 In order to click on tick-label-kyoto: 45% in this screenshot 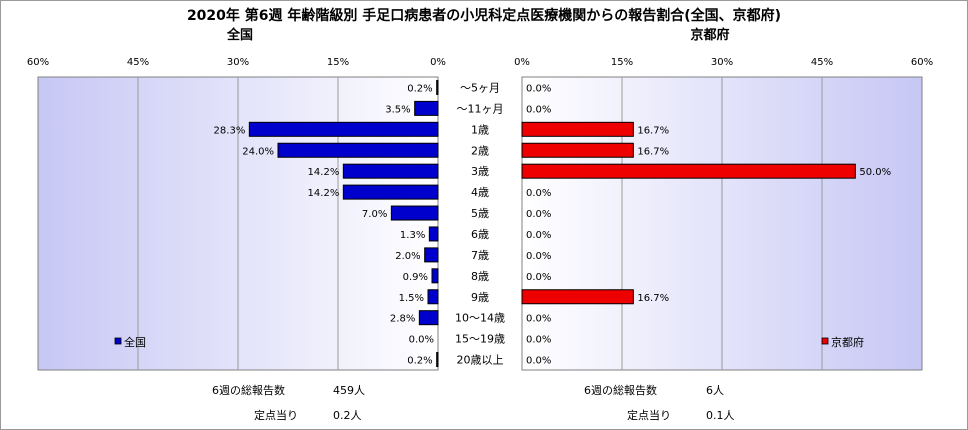, I will do `click(822, 62)`.